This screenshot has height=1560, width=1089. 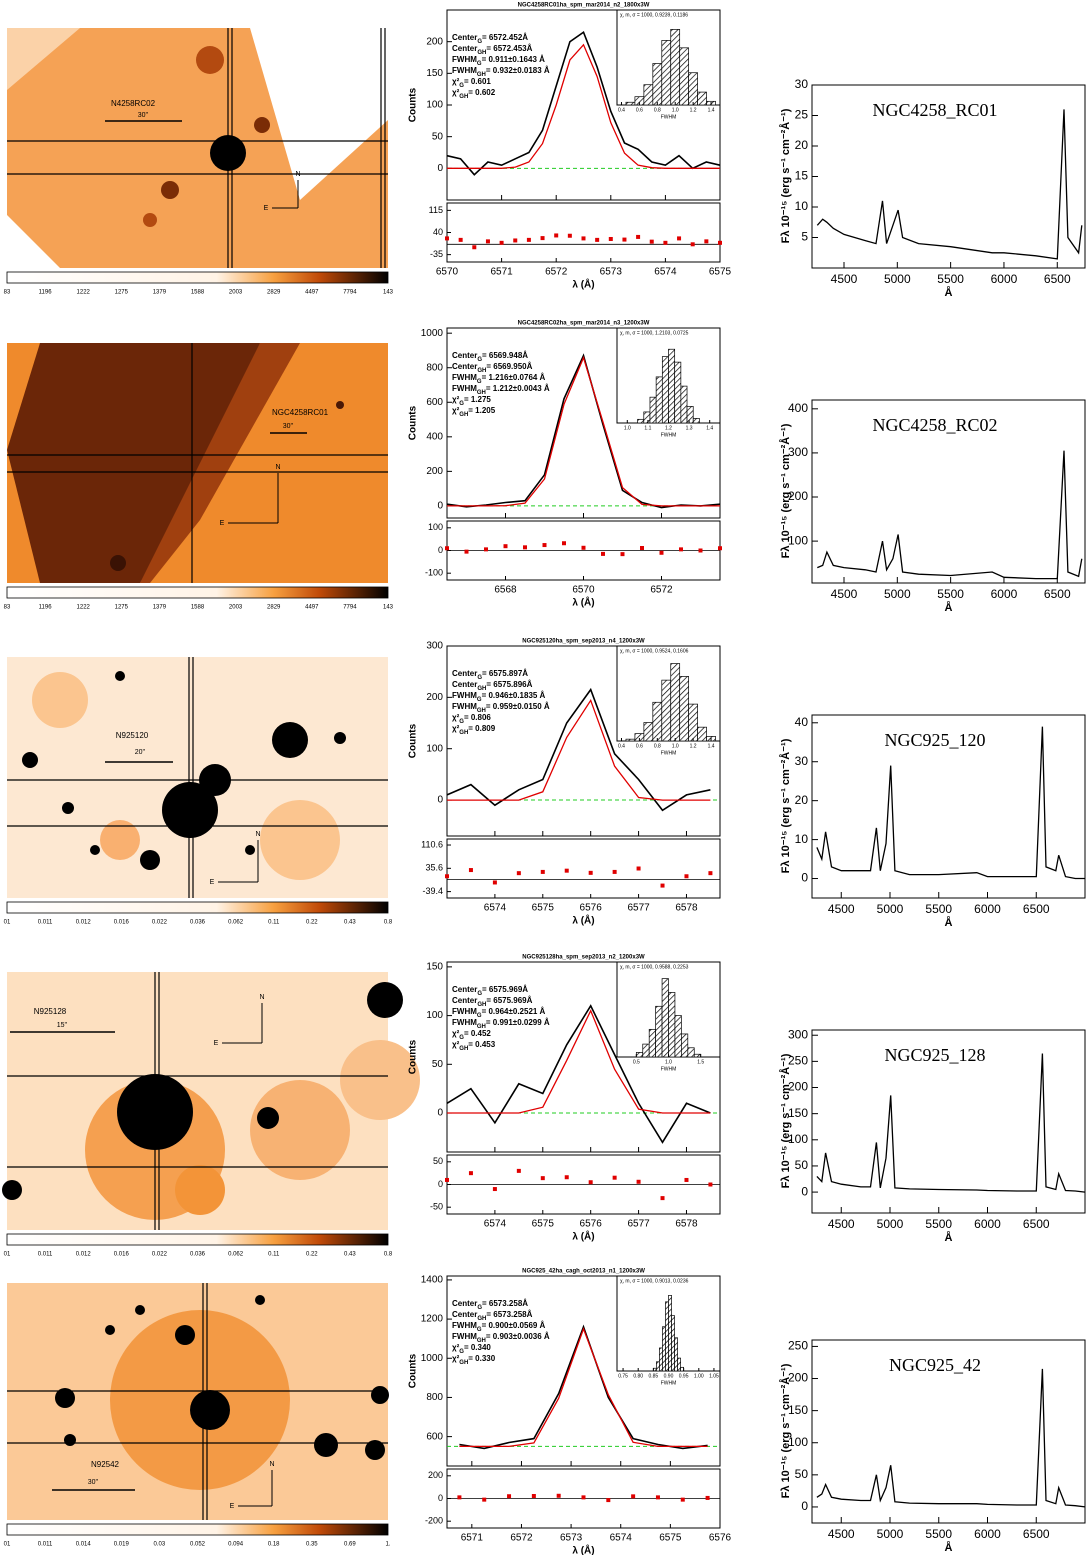 What do you see at coordinates (669, 117) in the screenshot?
I see `inset-x-label: FWHM` at bounding box center [669, 117].